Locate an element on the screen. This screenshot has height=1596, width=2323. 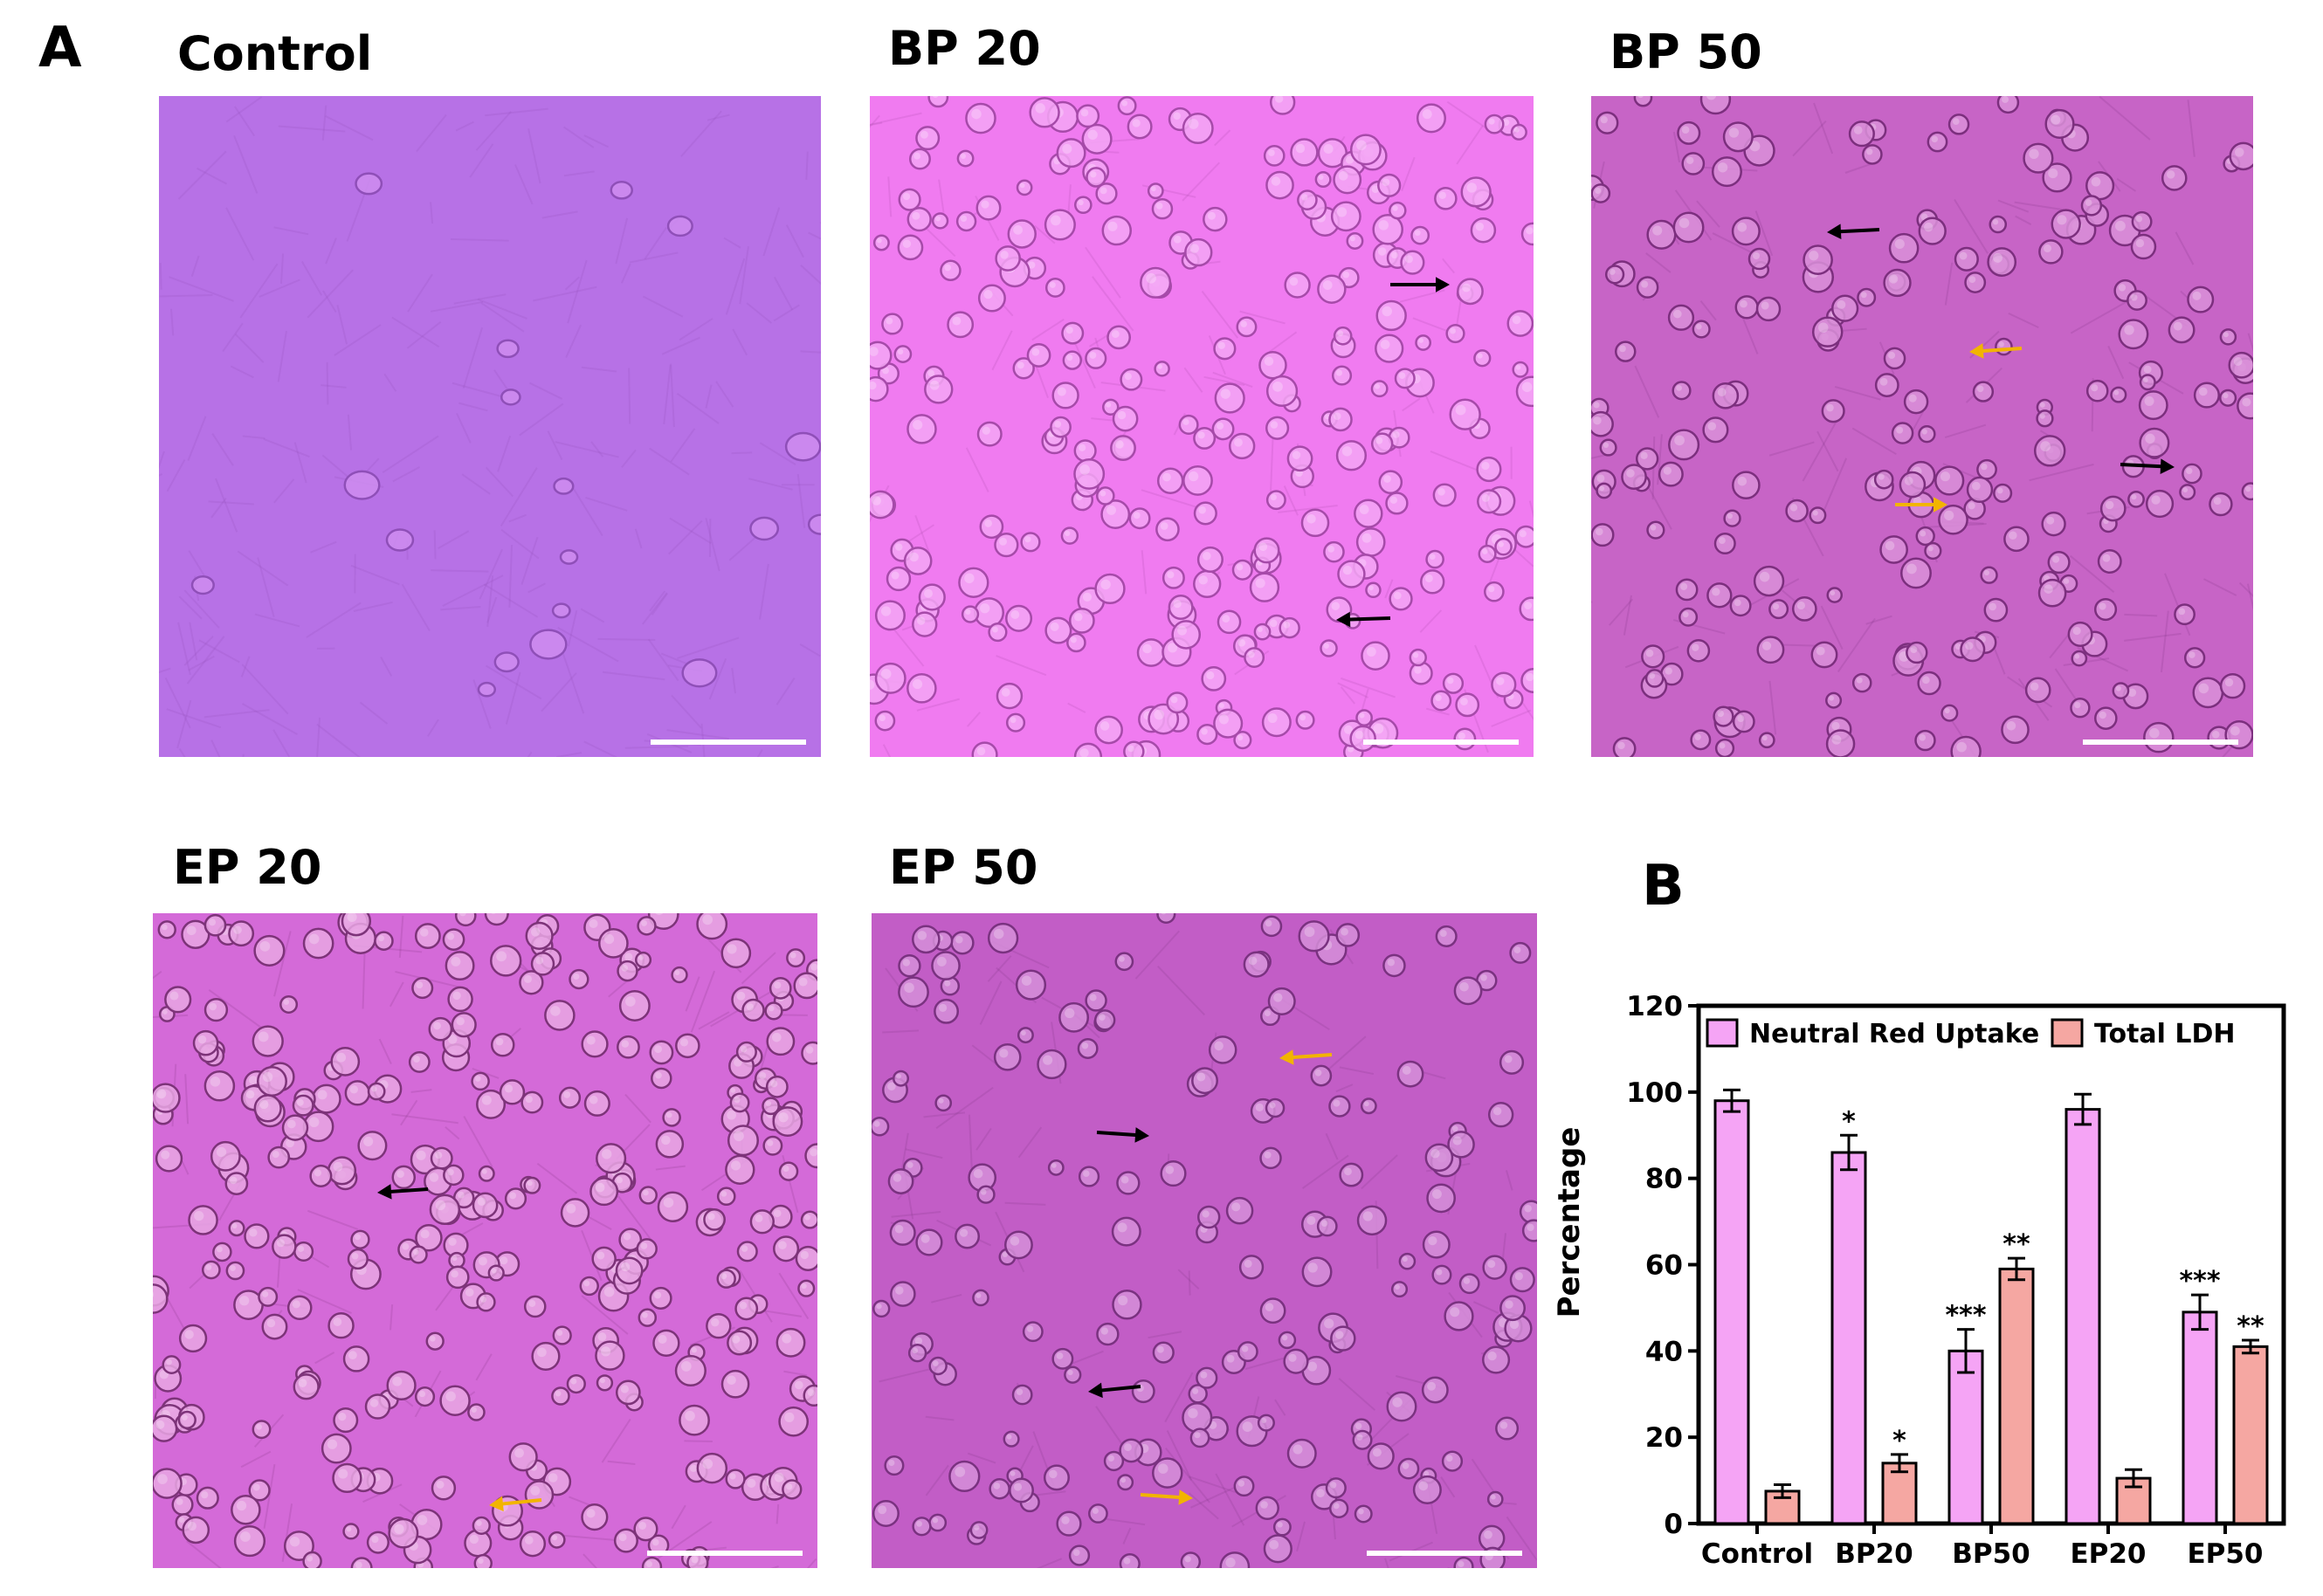
yellow-arrow is located at coordinates (1921, 505).